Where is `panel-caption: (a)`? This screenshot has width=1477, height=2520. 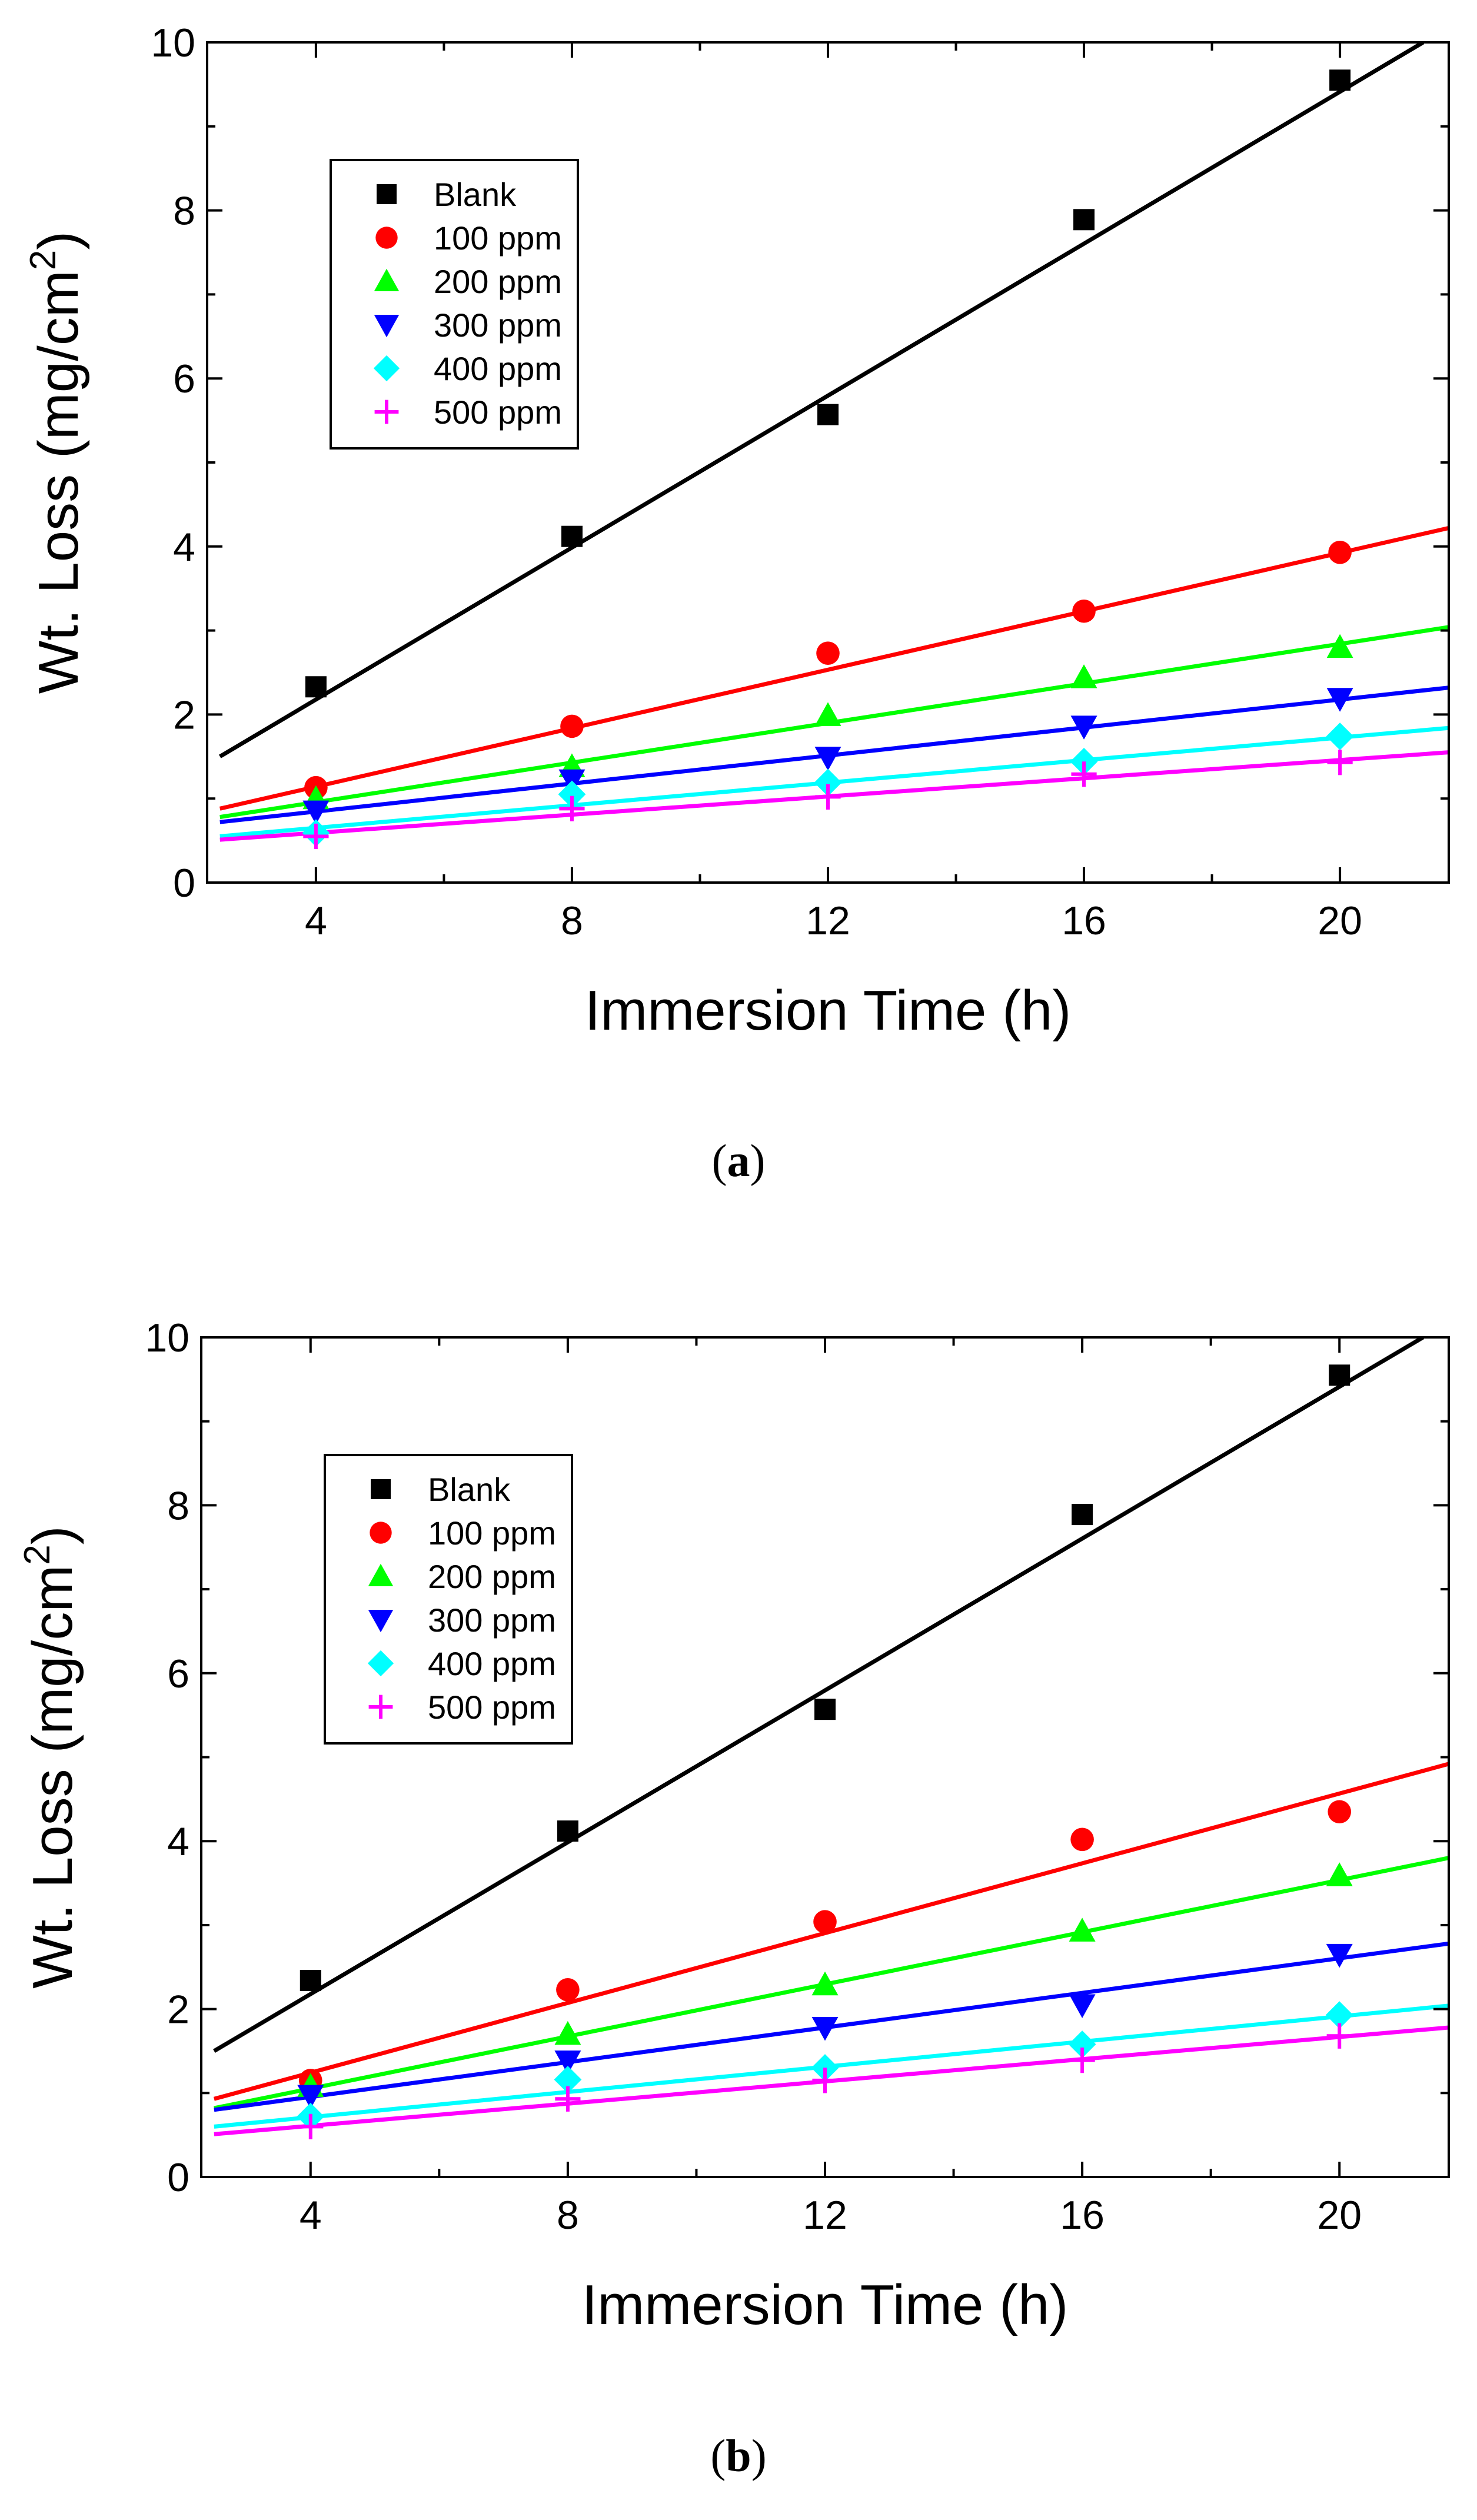 panel-caption: (a) is located at coordinates (739, 1160).